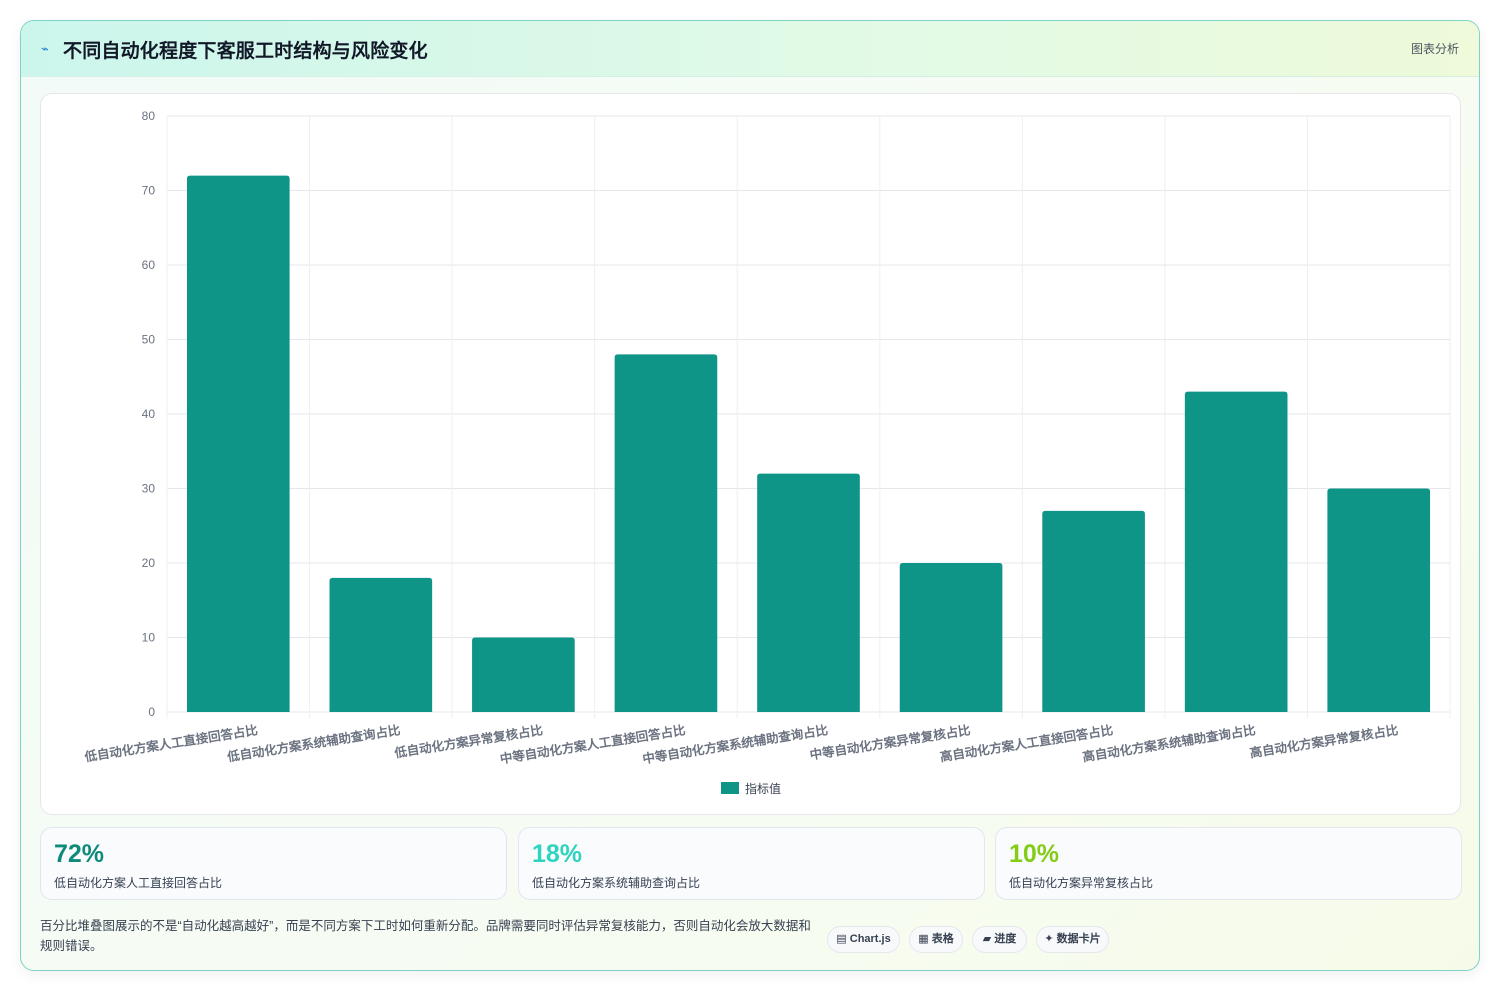  Describe the element at coordinates (1081, 883) in the screenshot. I see `stat-label: 低自动化方案异常复核占比` at that location.